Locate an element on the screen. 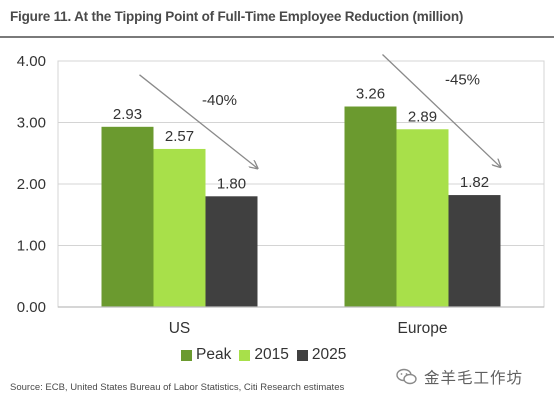  legend-item-2015: 2015 is located at coordinates (264, 355).